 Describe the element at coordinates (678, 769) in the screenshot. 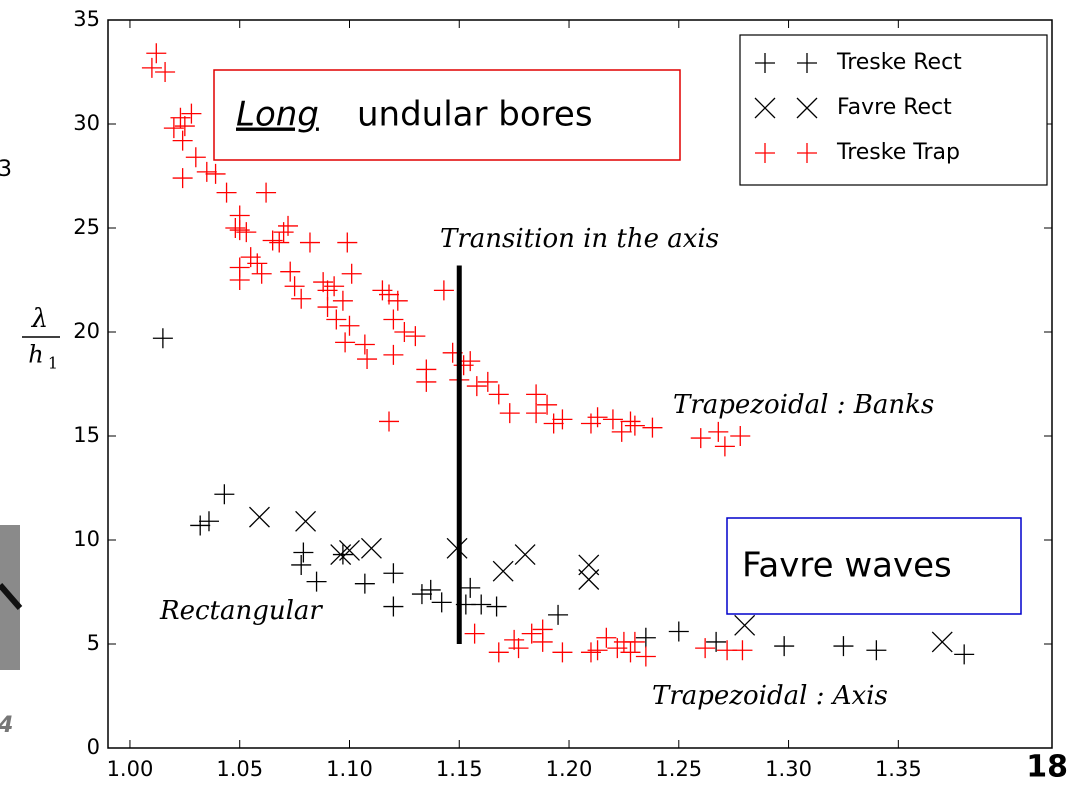

I see `x-tick-label: 1.25` at that location.